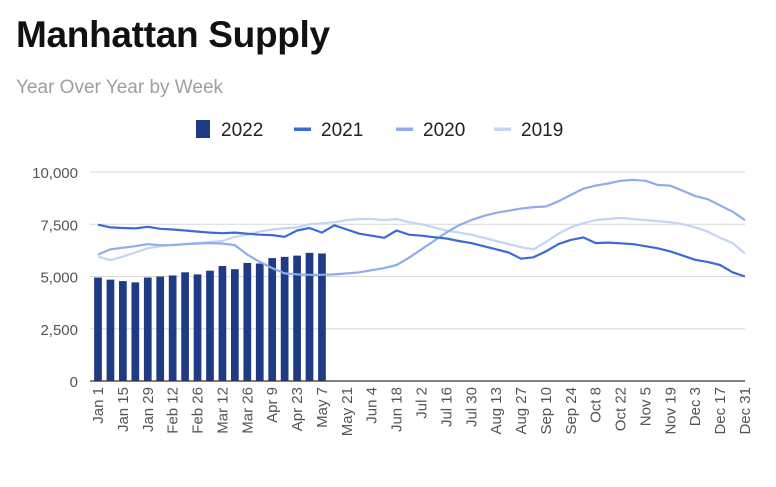  I want to click on x-tick-label: Aug 27, so click(521, 411).